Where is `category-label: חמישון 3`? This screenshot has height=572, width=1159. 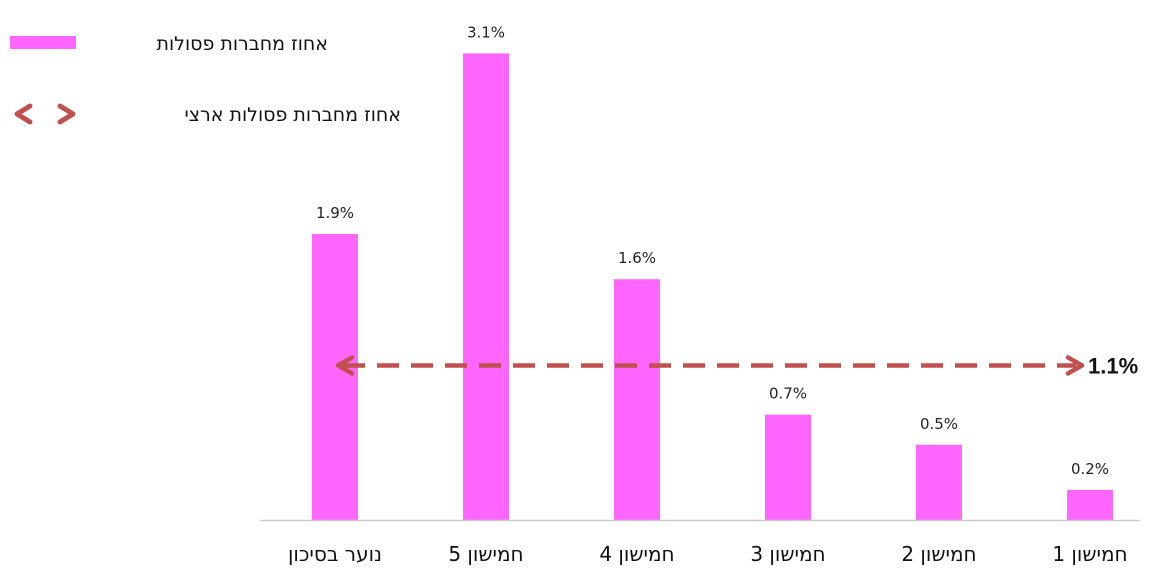
category-label: חמישון 3 is located at coordinates (787, 554).